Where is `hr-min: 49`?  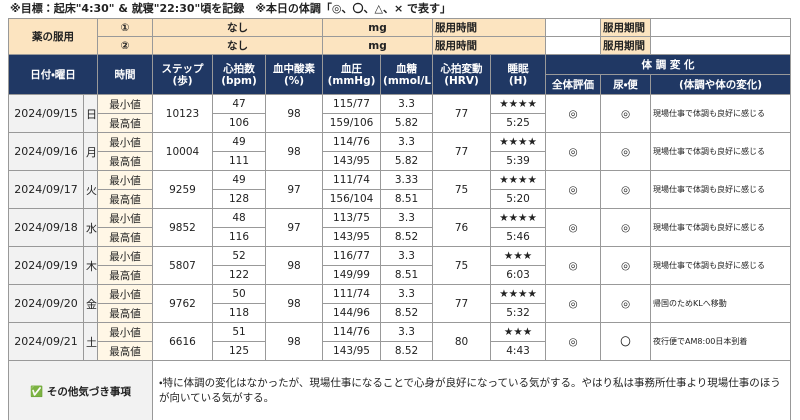 hr-min: 49 is located at coordinates (239, 180).